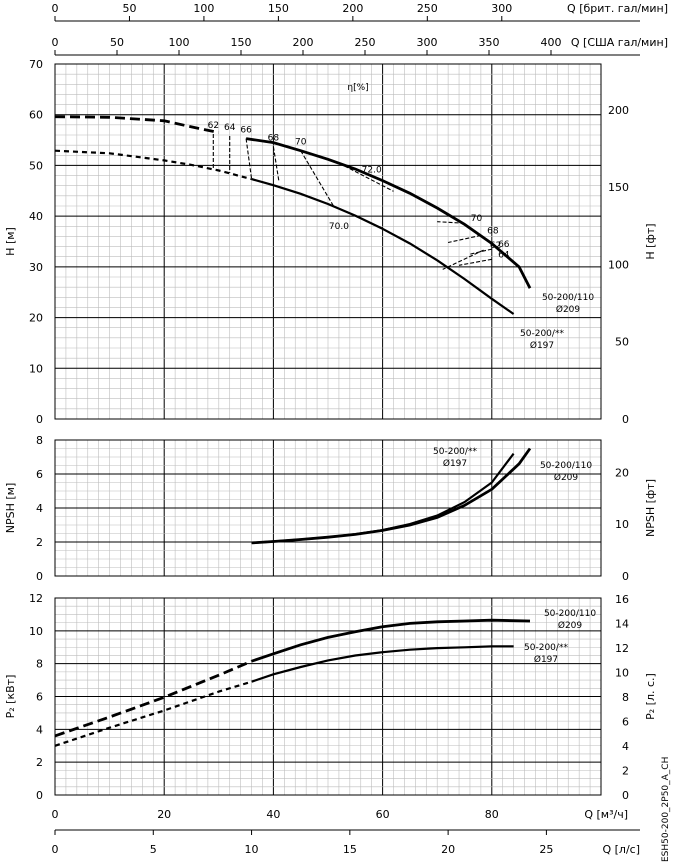 Image resolution: width=676 pixels, height=862 pixels. I want to click on head-series-label-1: Ø197, so click(542, 345).